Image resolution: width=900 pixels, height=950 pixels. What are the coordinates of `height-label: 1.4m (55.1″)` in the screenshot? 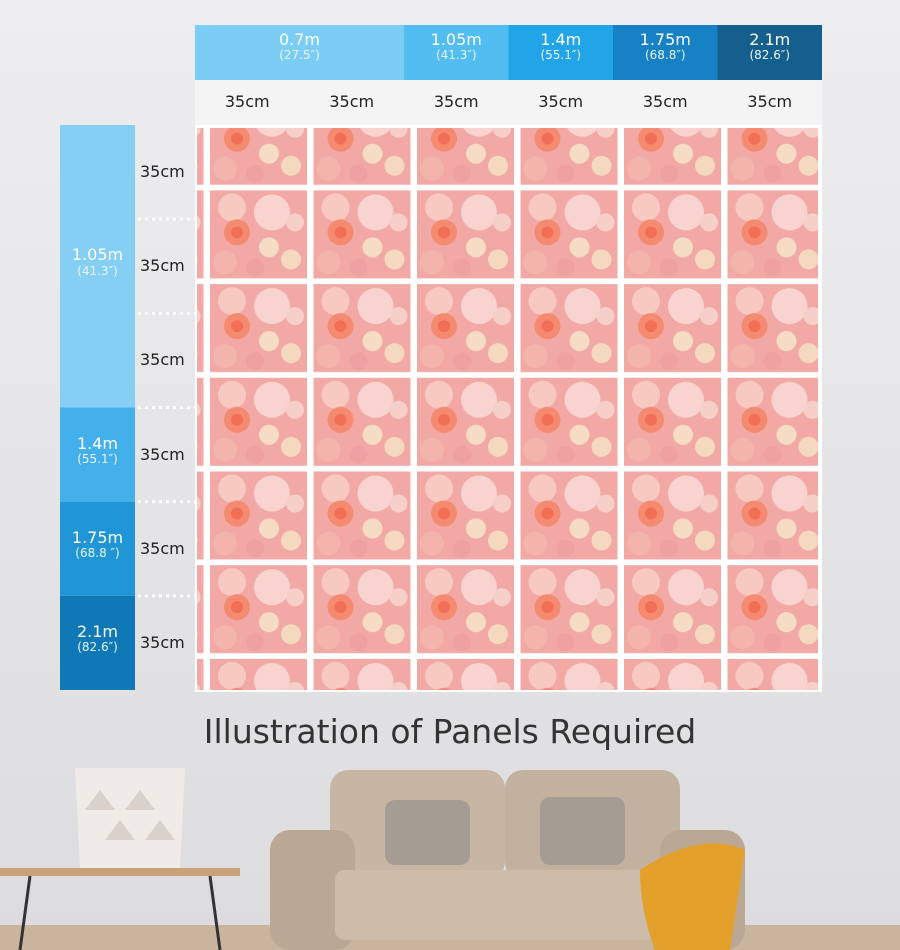 It's located at (97, 450).